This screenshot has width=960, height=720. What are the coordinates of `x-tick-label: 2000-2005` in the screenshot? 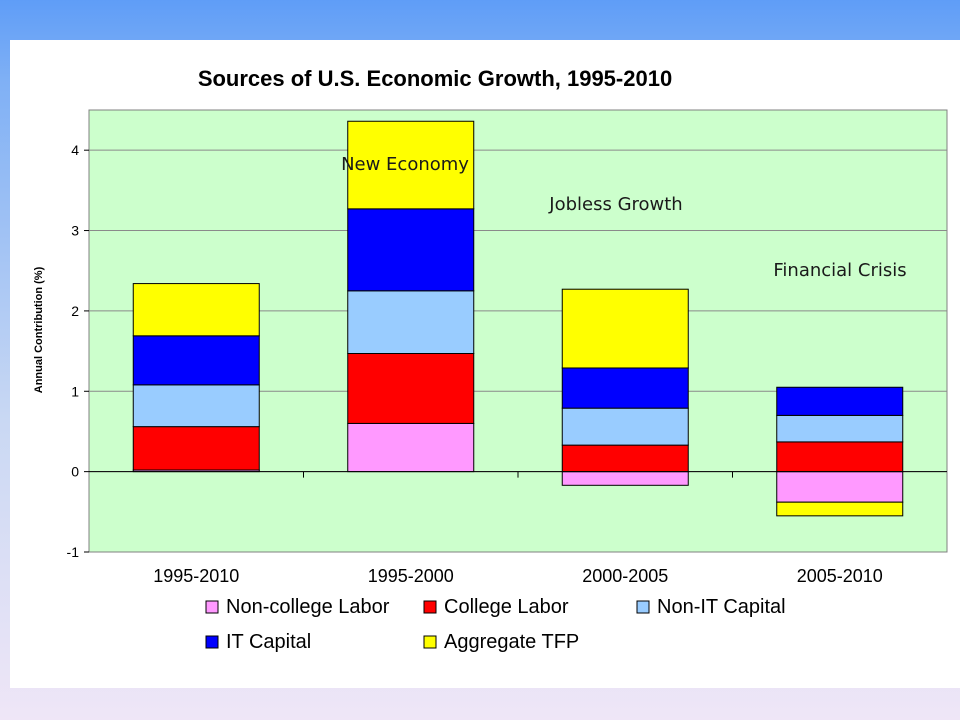 It's located at (625, 576).